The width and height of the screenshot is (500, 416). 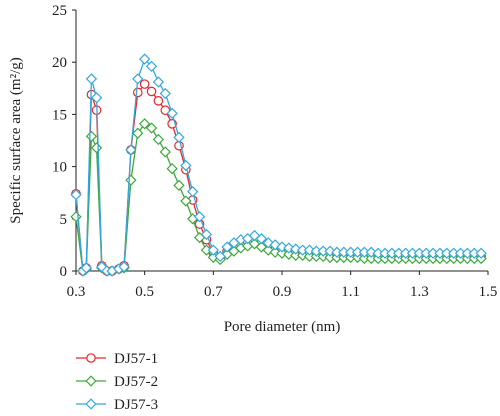 I want to click on y-tick-label: 0, so click(x=64, y=272).